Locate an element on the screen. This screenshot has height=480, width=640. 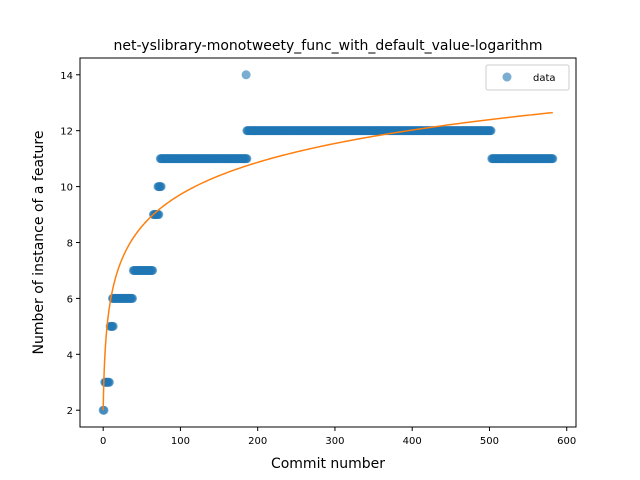
y-tick-label: 12 is located at coordinates (66, 132).